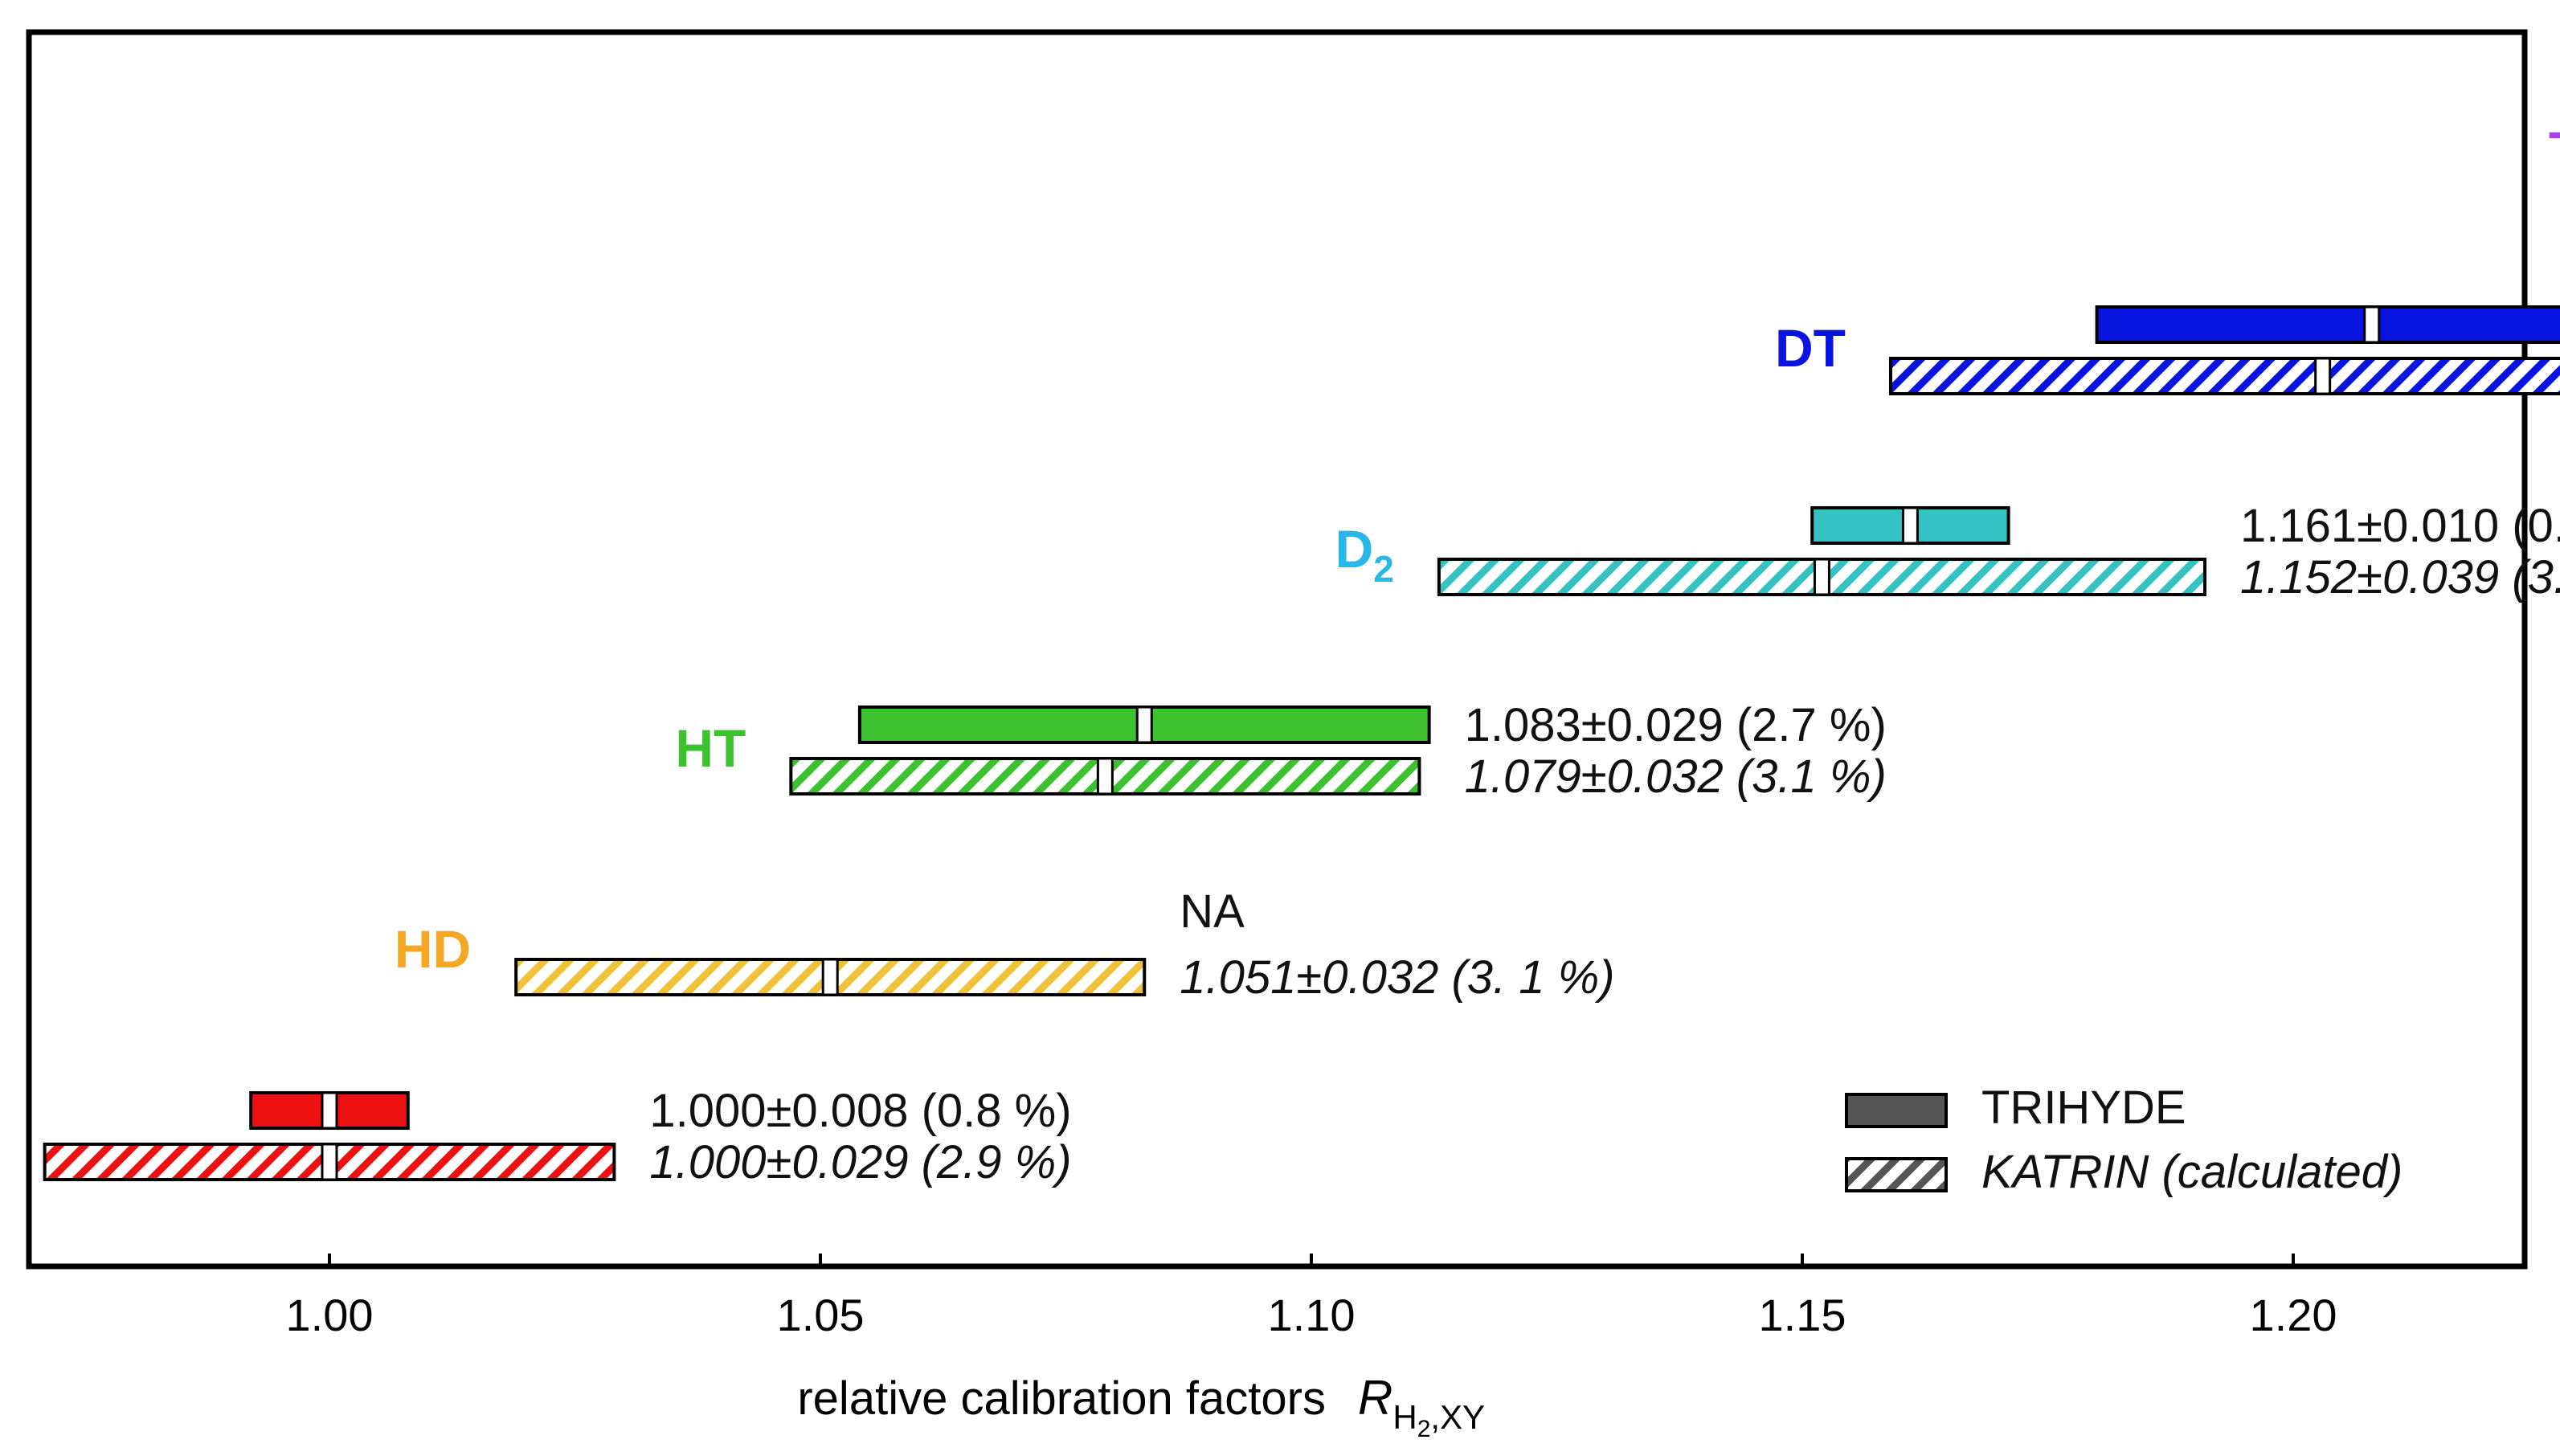 The image size is (2560, 1456). I want to click on x-axis: 1.001.051.101.151.201.251.301.351.40, so click(1311, 1297).